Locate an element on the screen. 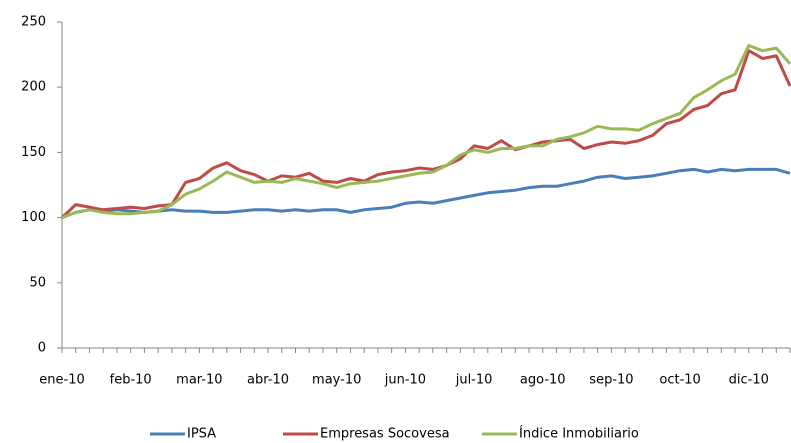 The height and width of the screenshot is (443, 791). x-tick-label: sep-10 is located at coordinates (611, 380).